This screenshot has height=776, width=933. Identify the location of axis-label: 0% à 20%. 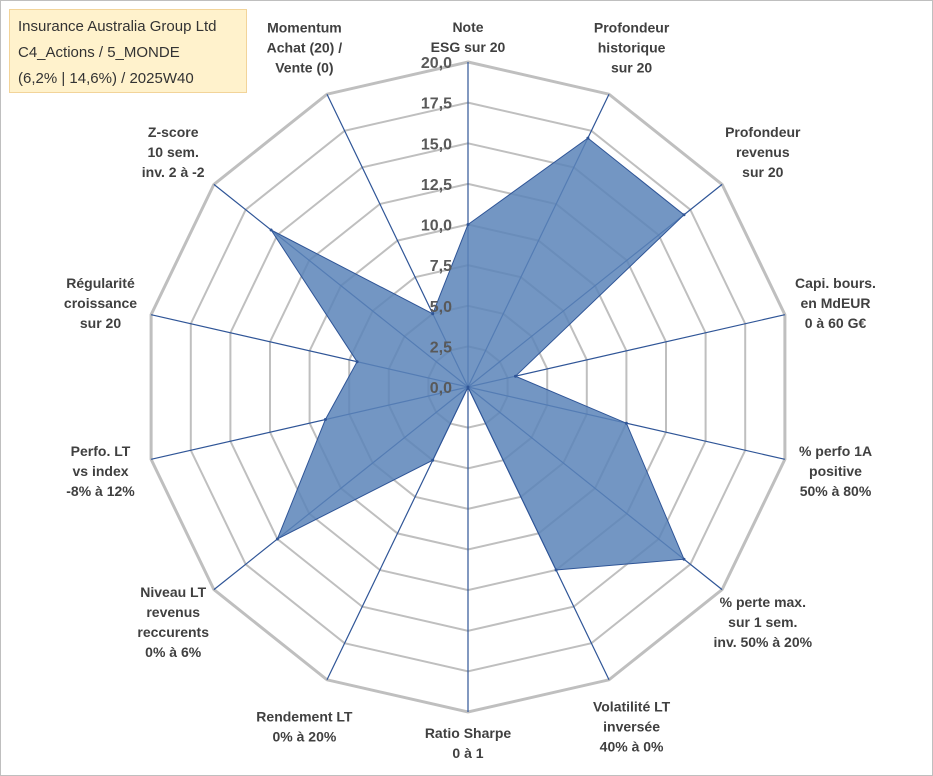
(304, 737).